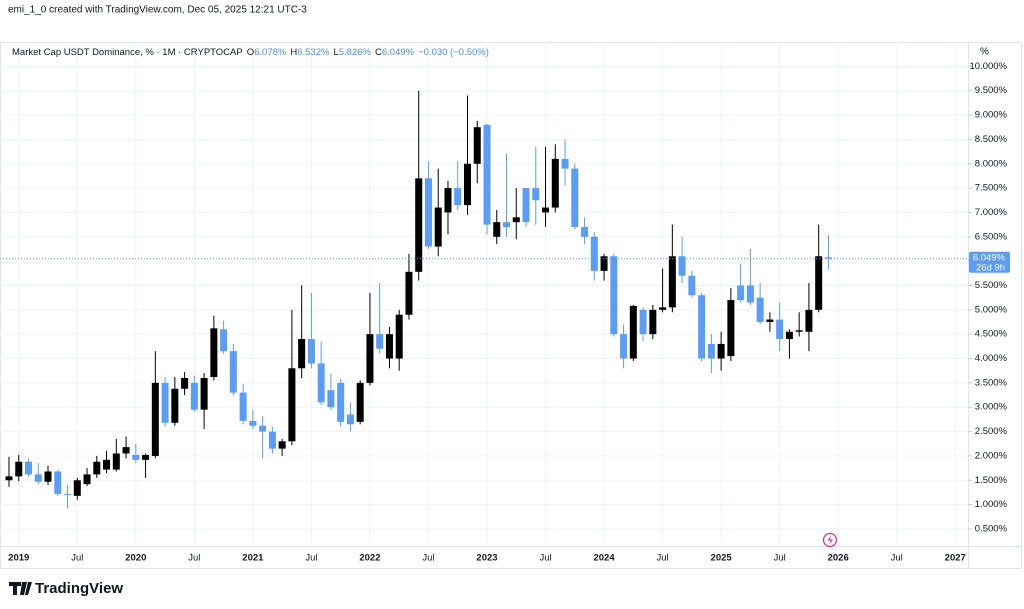  I want to click on y-tick-label: 2.000%, so click(991, 455).